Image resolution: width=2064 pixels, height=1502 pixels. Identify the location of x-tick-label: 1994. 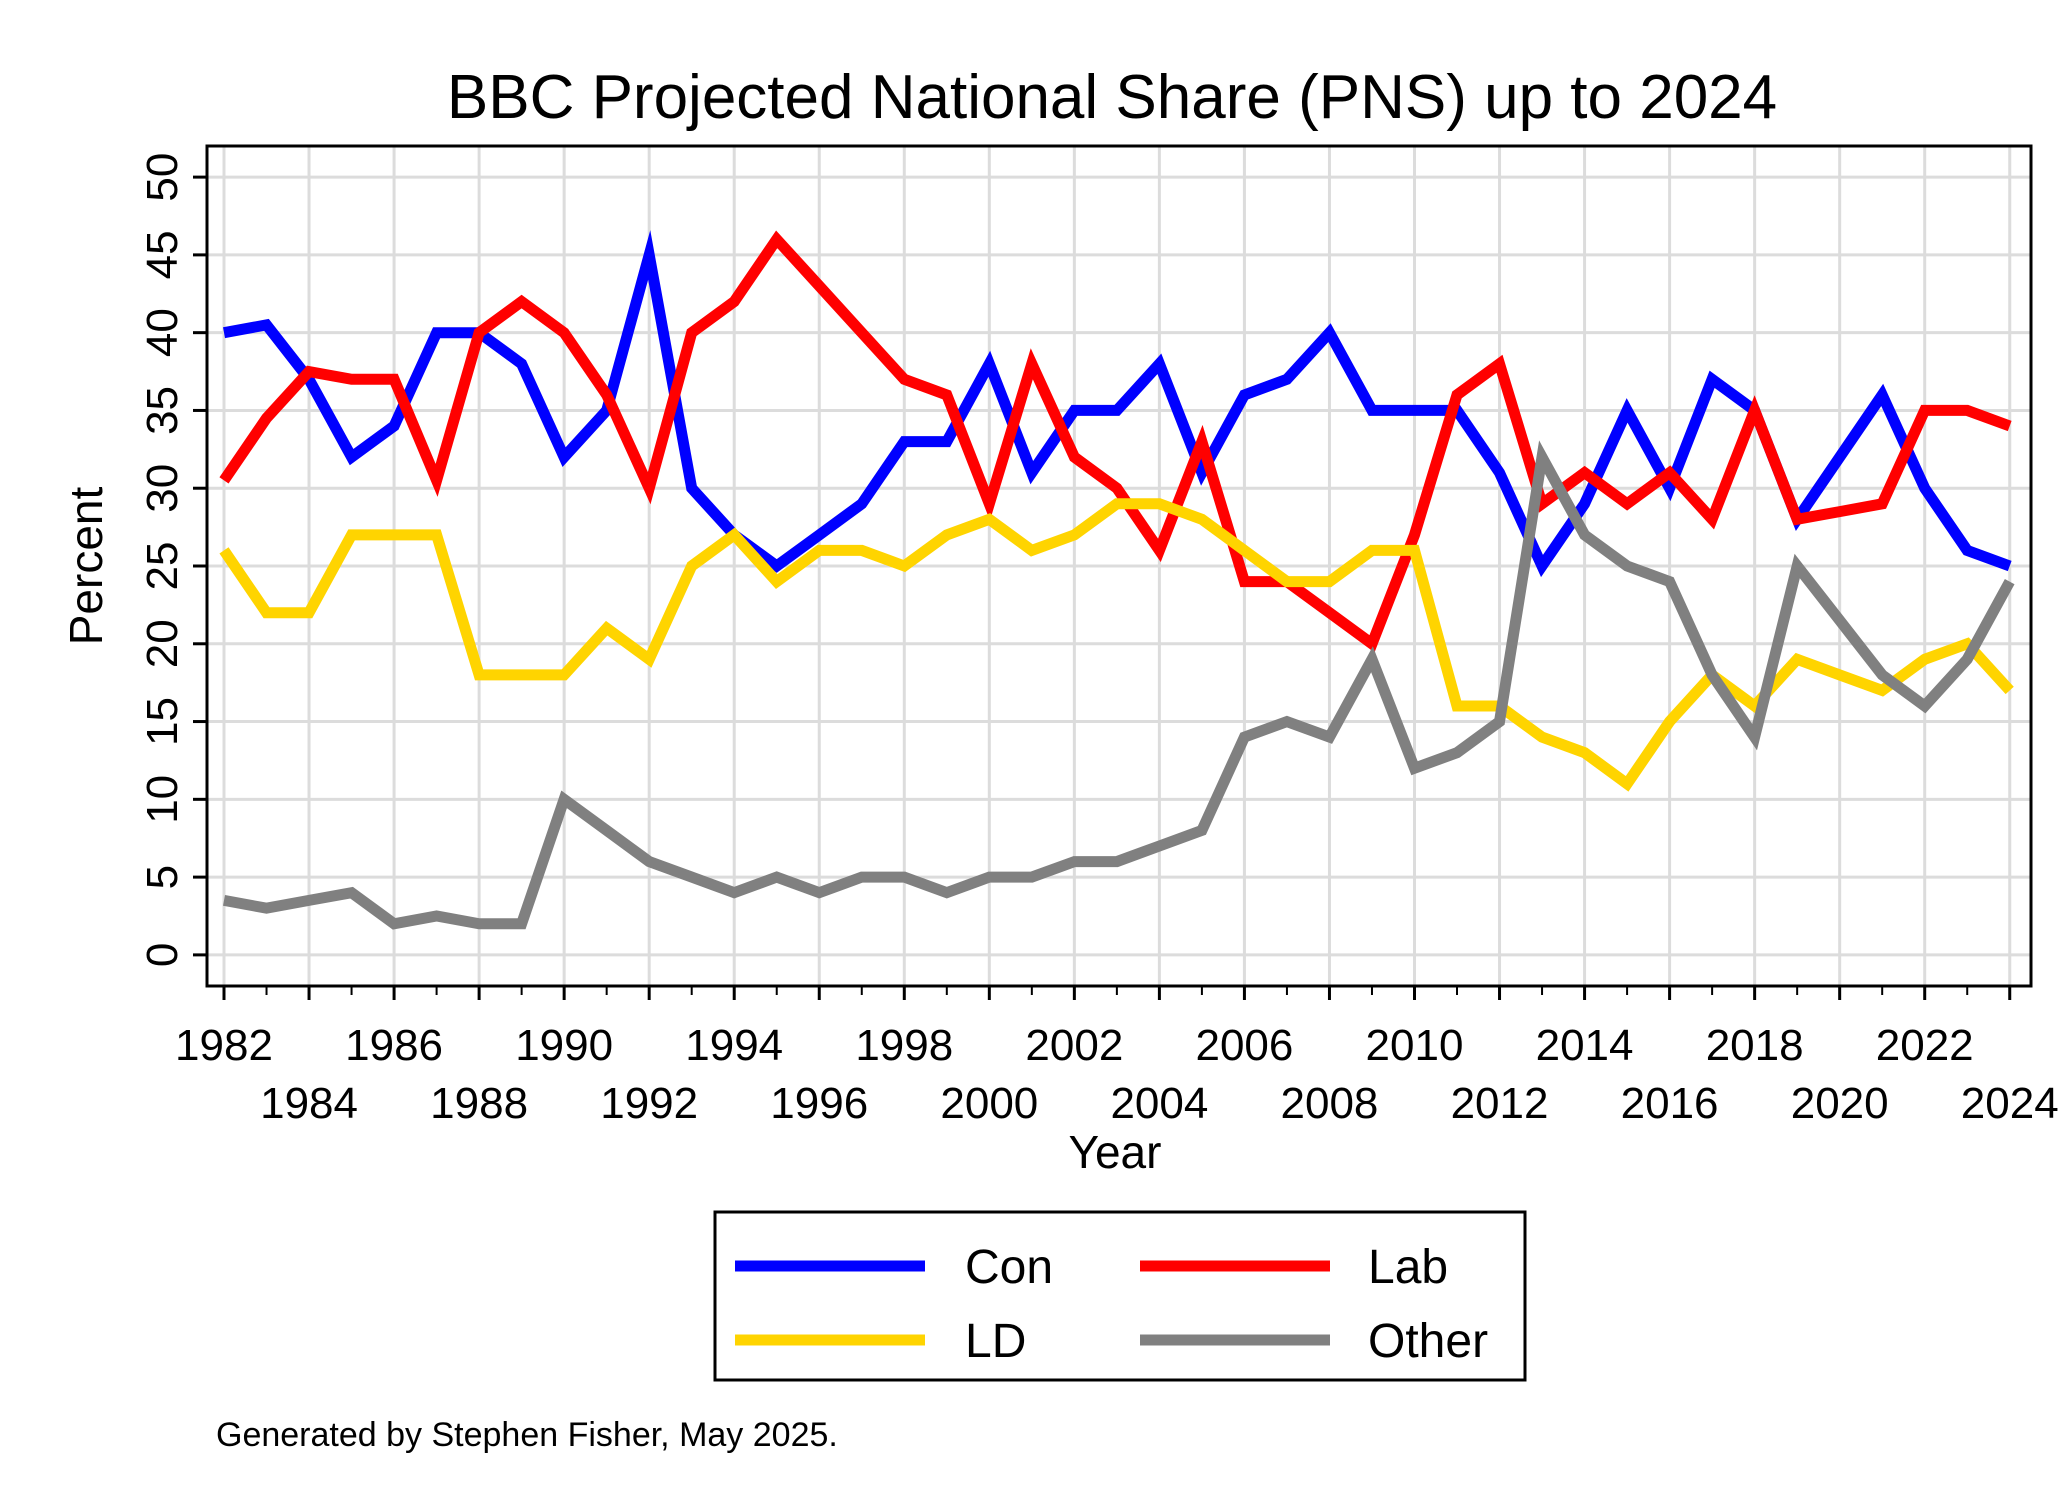
(734, 1045).